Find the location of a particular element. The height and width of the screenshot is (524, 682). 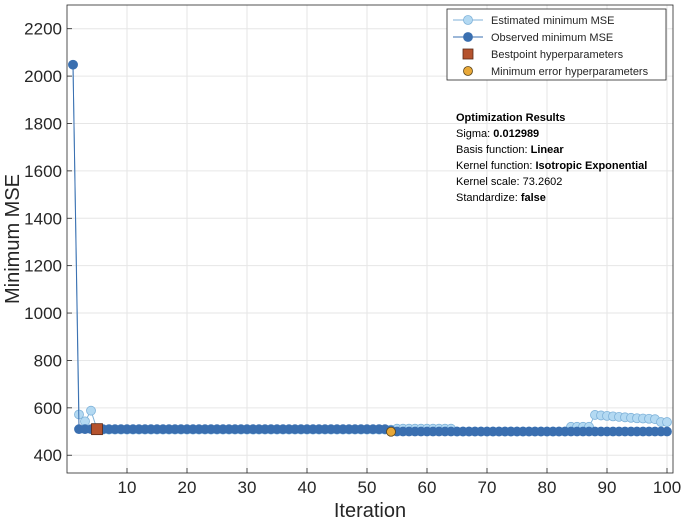

annotation-standardize-label: Standardize: is located at coordinates (488, 198).